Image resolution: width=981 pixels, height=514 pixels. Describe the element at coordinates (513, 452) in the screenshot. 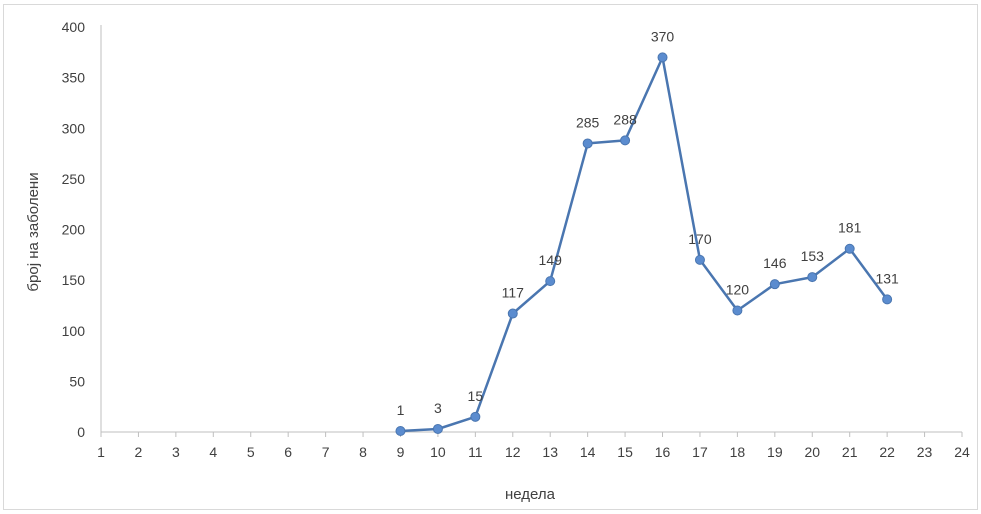

I see `x-tick-label: 12` at that location.